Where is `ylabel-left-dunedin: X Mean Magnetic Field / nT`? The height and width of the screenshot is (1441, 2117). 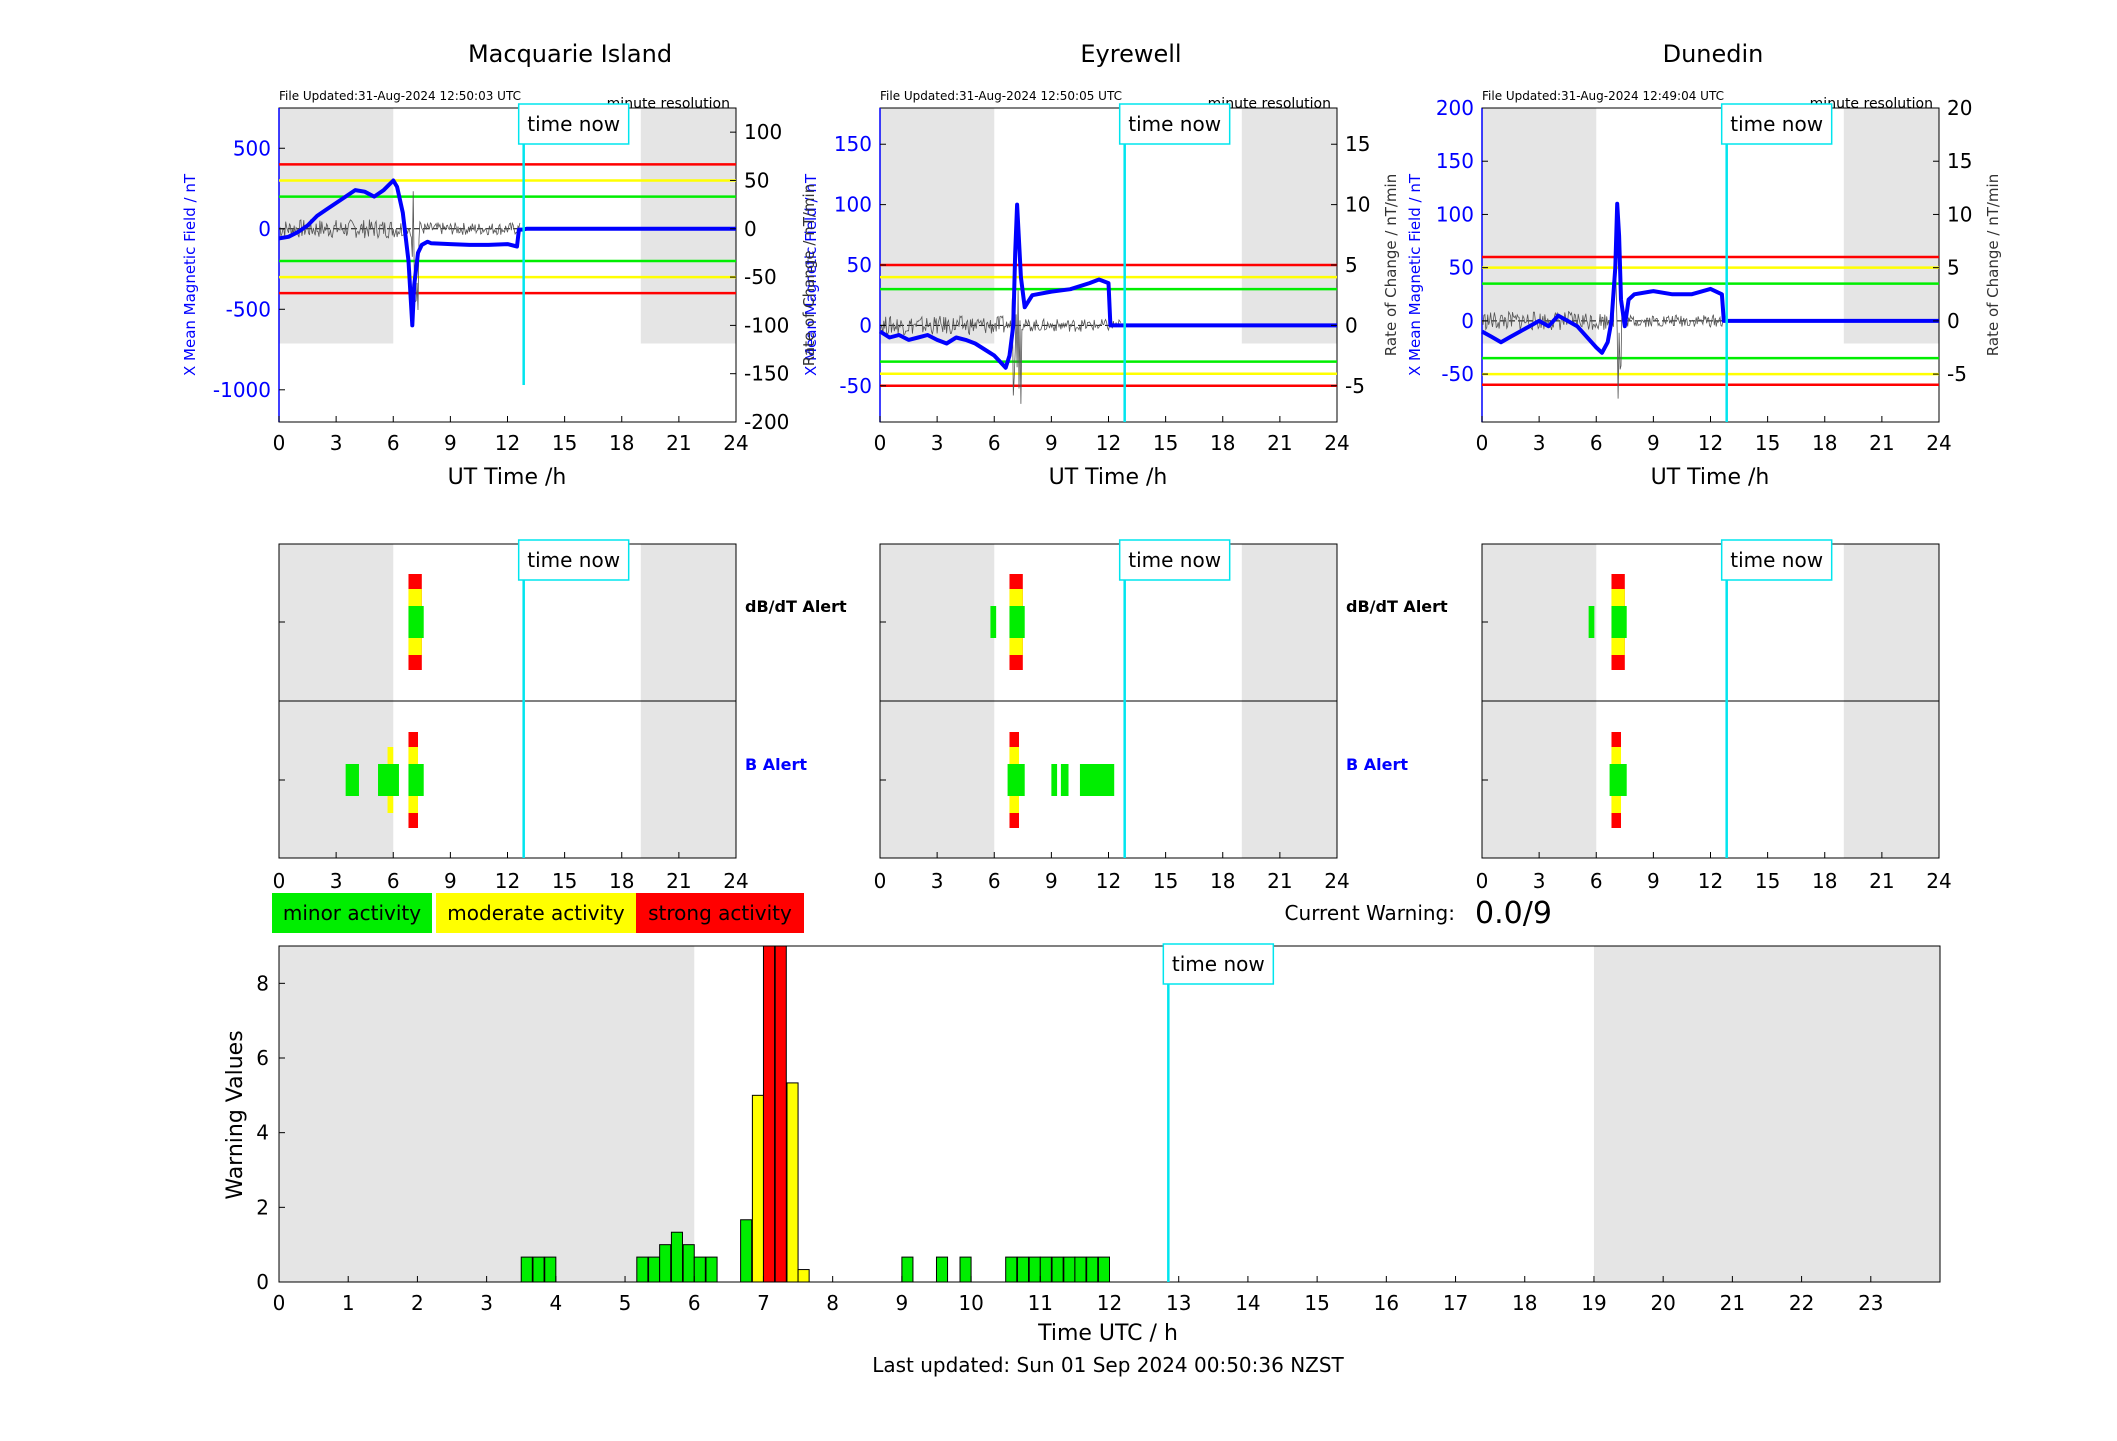
ylabel-left-dunedin: X Mean Magnetic Field / nT is located at coordinates (1415, 274).